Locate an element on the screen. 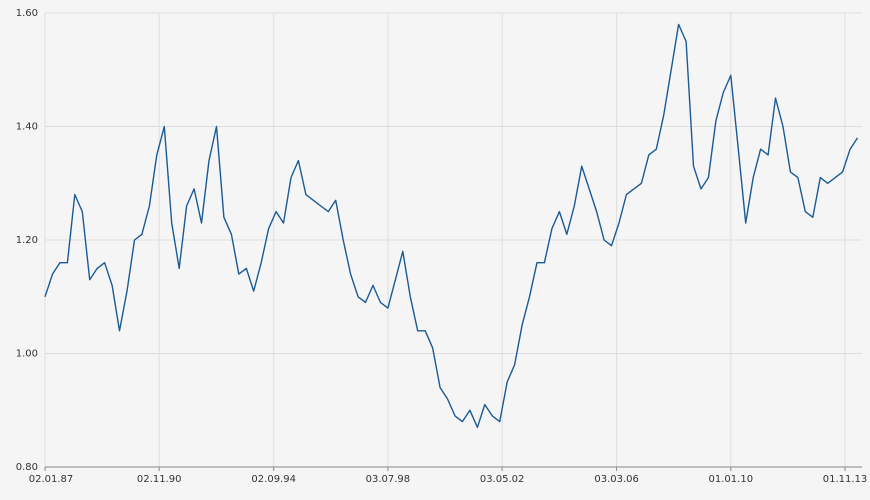 The image size is (870, 500). x-tick-label: 02.01.87 is located at coordinates (51, 479).